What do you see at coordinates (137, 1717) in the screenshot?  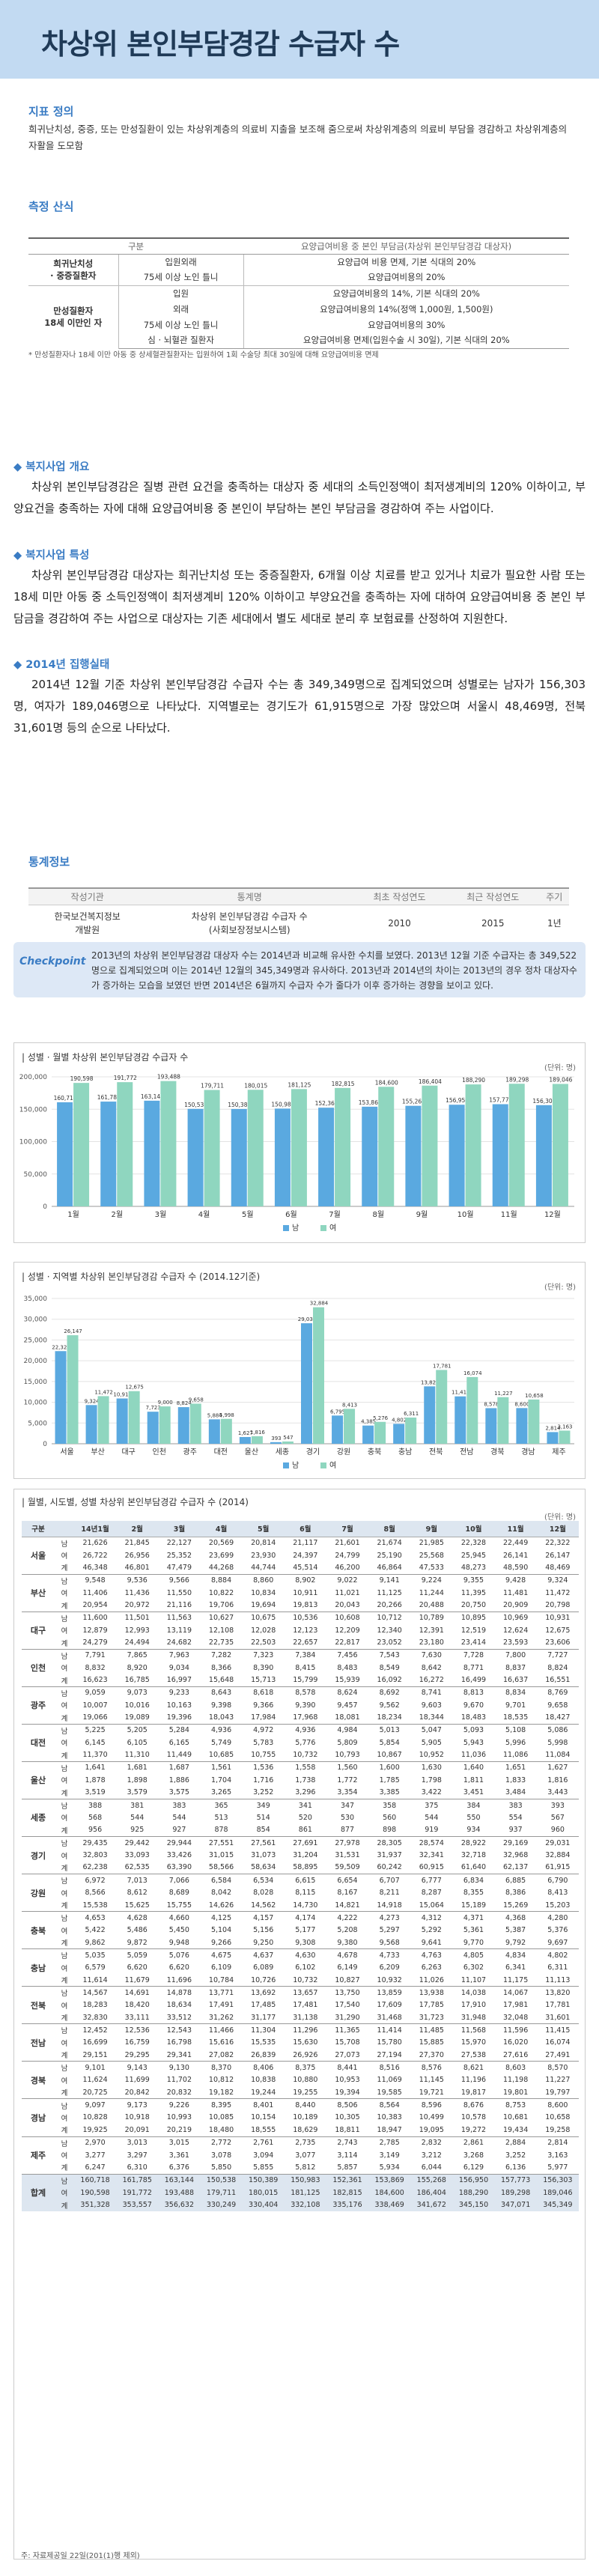 I see `table-cell: 19,089` at bounding box center [137, 1717].